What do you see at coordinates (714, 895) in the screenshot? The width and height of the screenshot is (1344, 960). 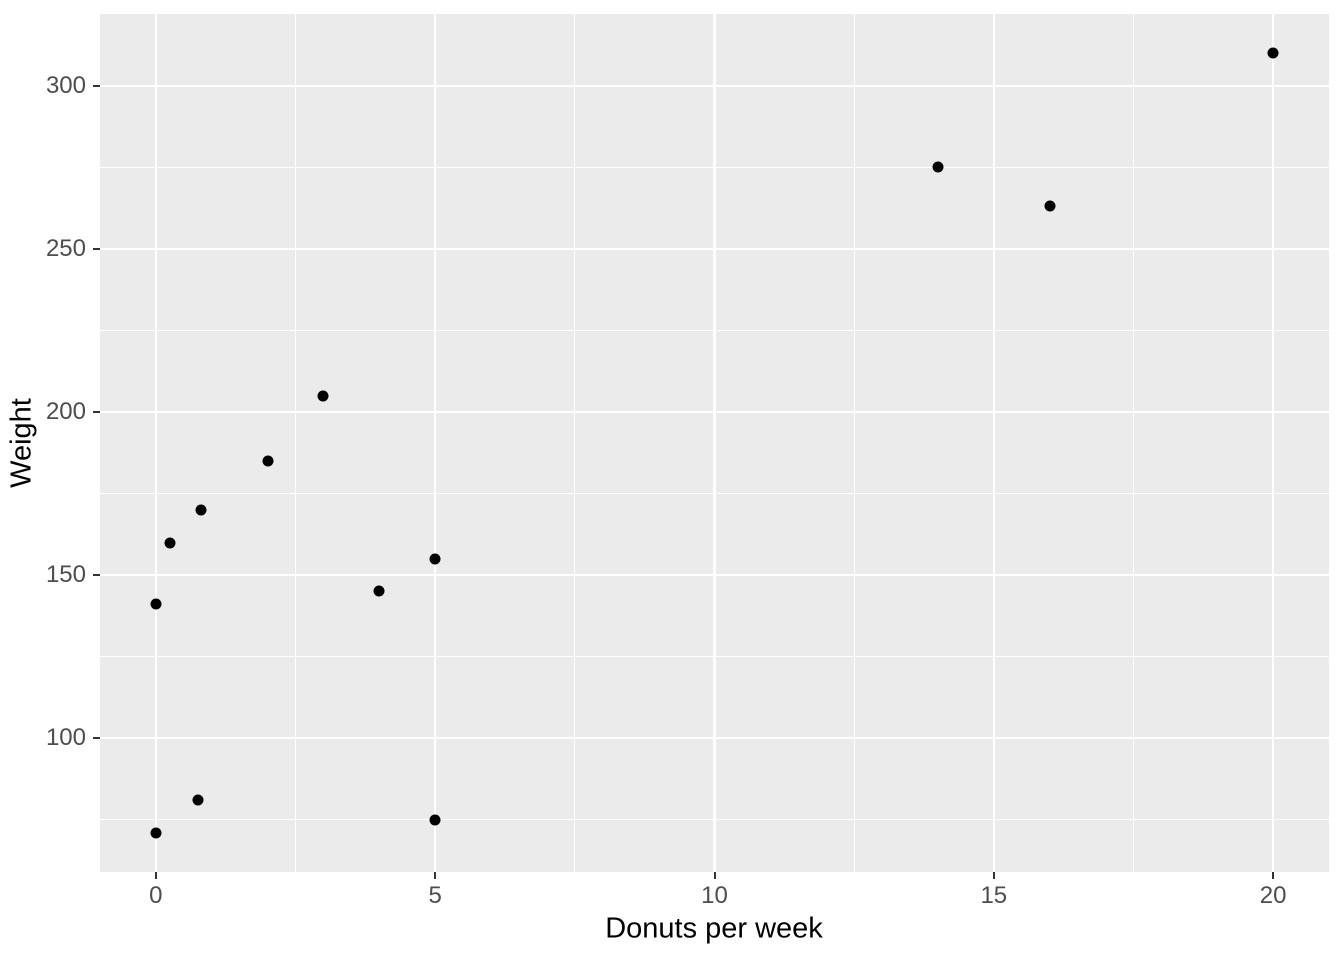 I see `x-tick-label: 10` at bounding box center [714, 895].